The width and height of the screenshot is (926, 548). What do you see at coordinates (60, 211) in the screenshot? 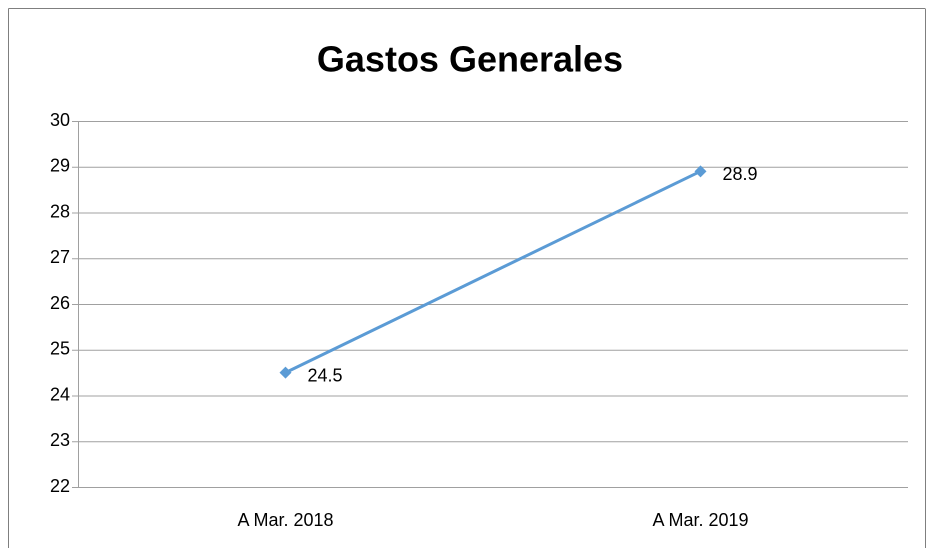
I see `y-tick-label: 28` at bounding box center [60, 211].